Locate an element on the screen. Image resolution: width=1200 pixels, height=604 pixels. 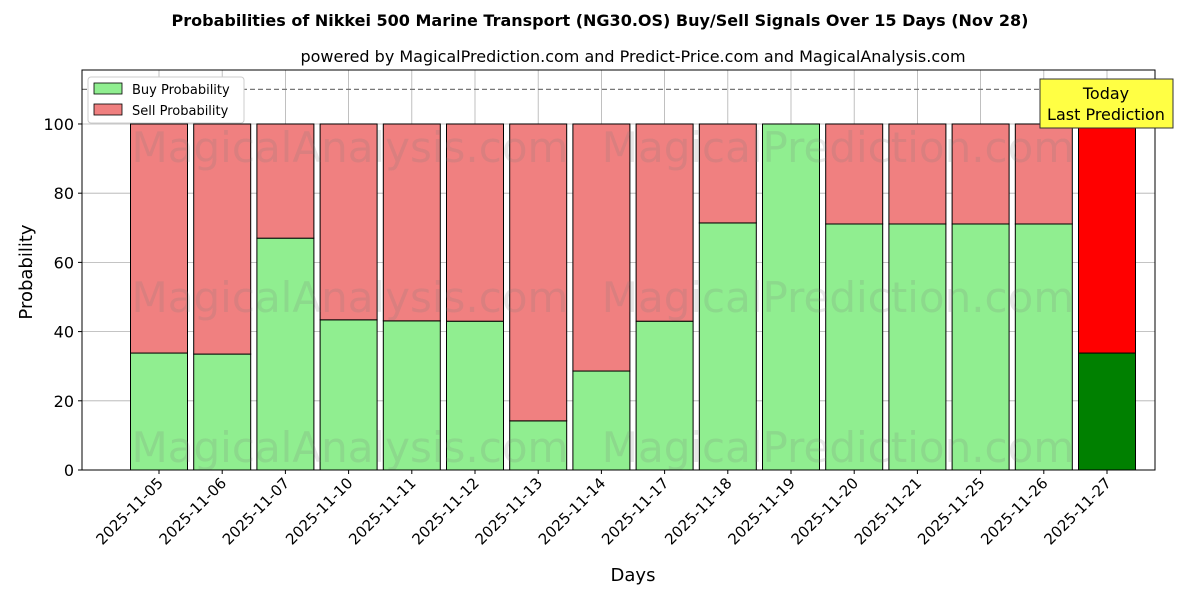
x-tick-label: 2025-11-11 is located at coordinates (382, 511).